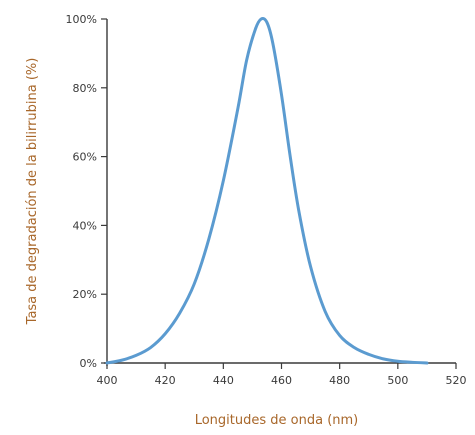 The image size is (475, 435). Describe the element at coordinates (456, 380) in the screenshot. I see `x-tick-label: 520` at that location.